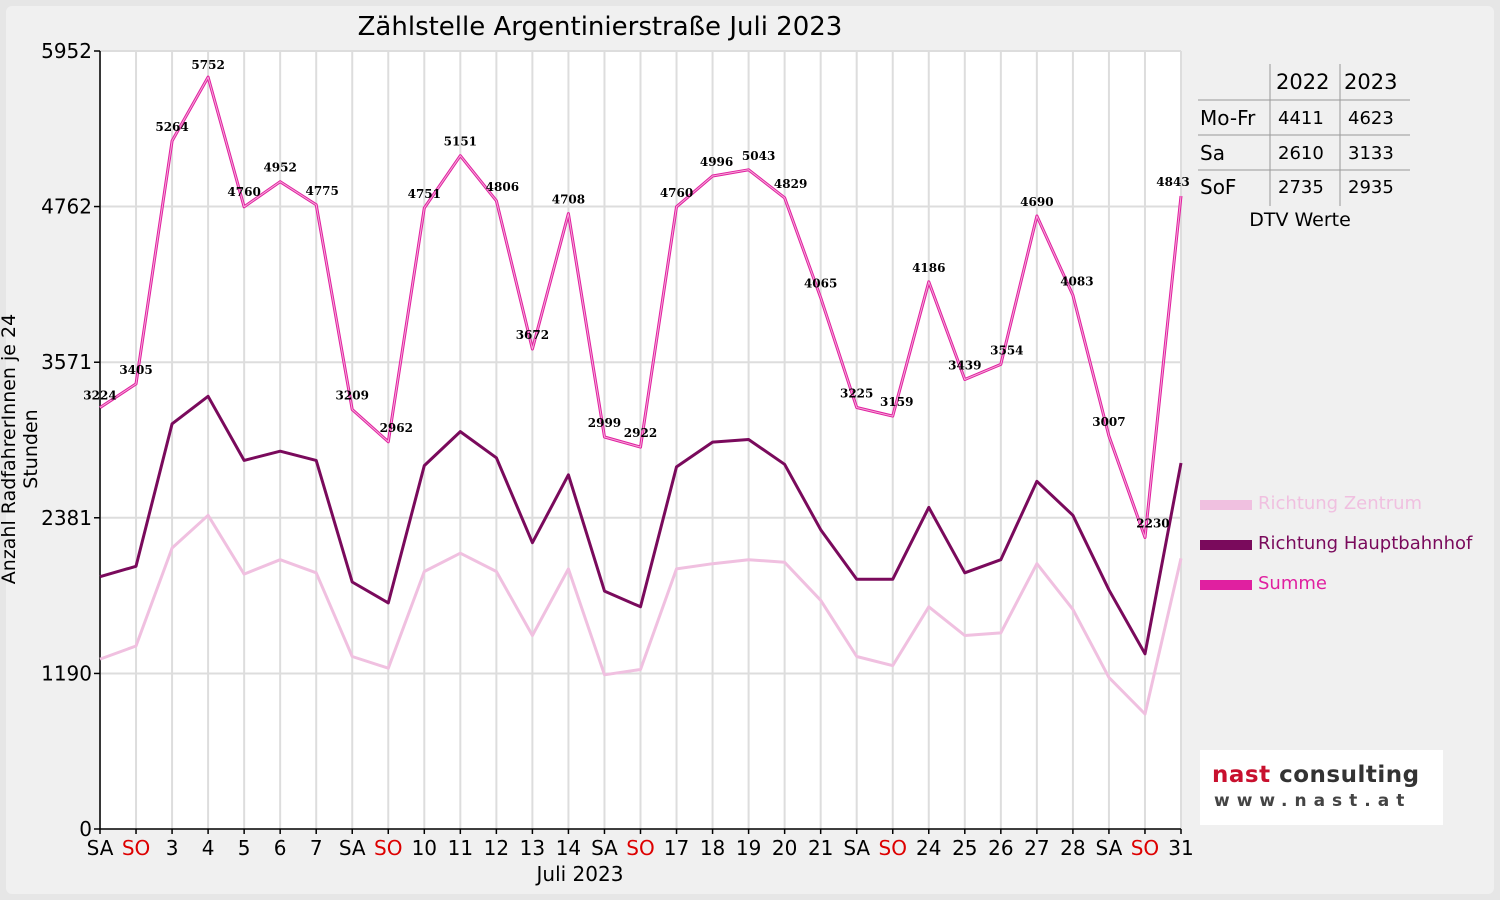 The height and width of the screenshot is (900, 1500). What do you see at coordinates (600, 27) in the screenshot?
I see `chart-title: Zählstelle Argentinierstraße Juli 2023` at bounding box center [600, 27].